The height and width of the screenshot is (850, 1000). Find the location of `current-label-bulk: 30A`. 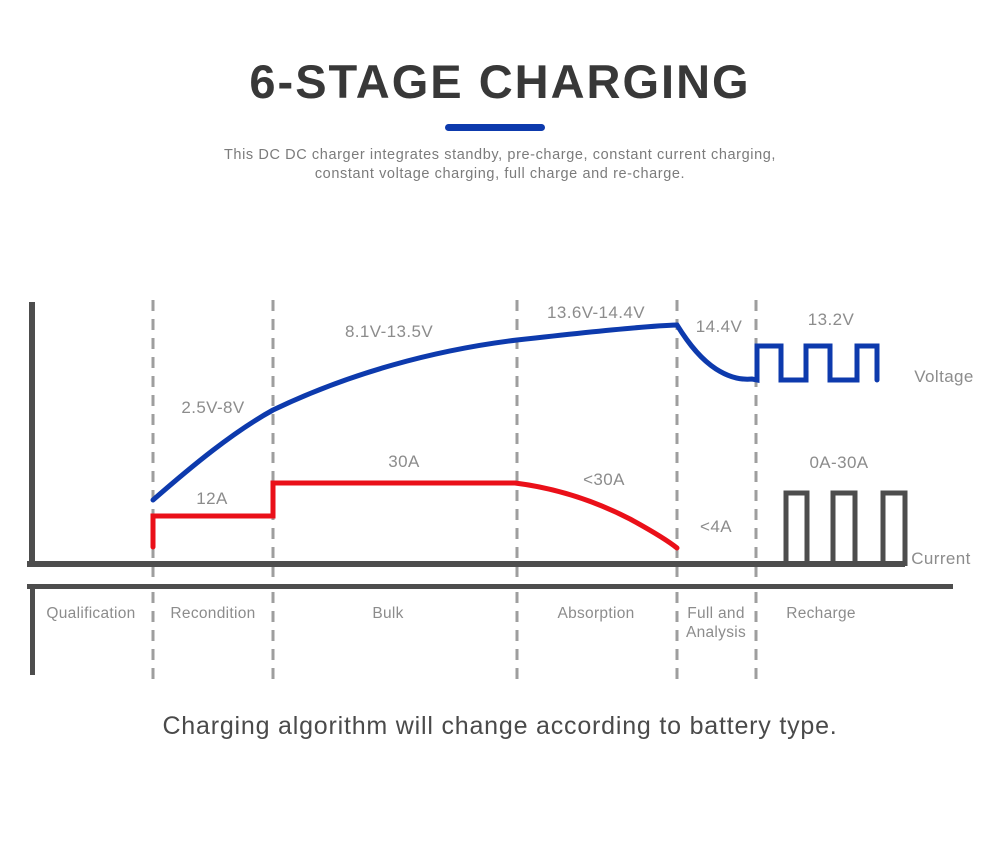

current-label-bulk: 30A is located at coordinates (404, 461).